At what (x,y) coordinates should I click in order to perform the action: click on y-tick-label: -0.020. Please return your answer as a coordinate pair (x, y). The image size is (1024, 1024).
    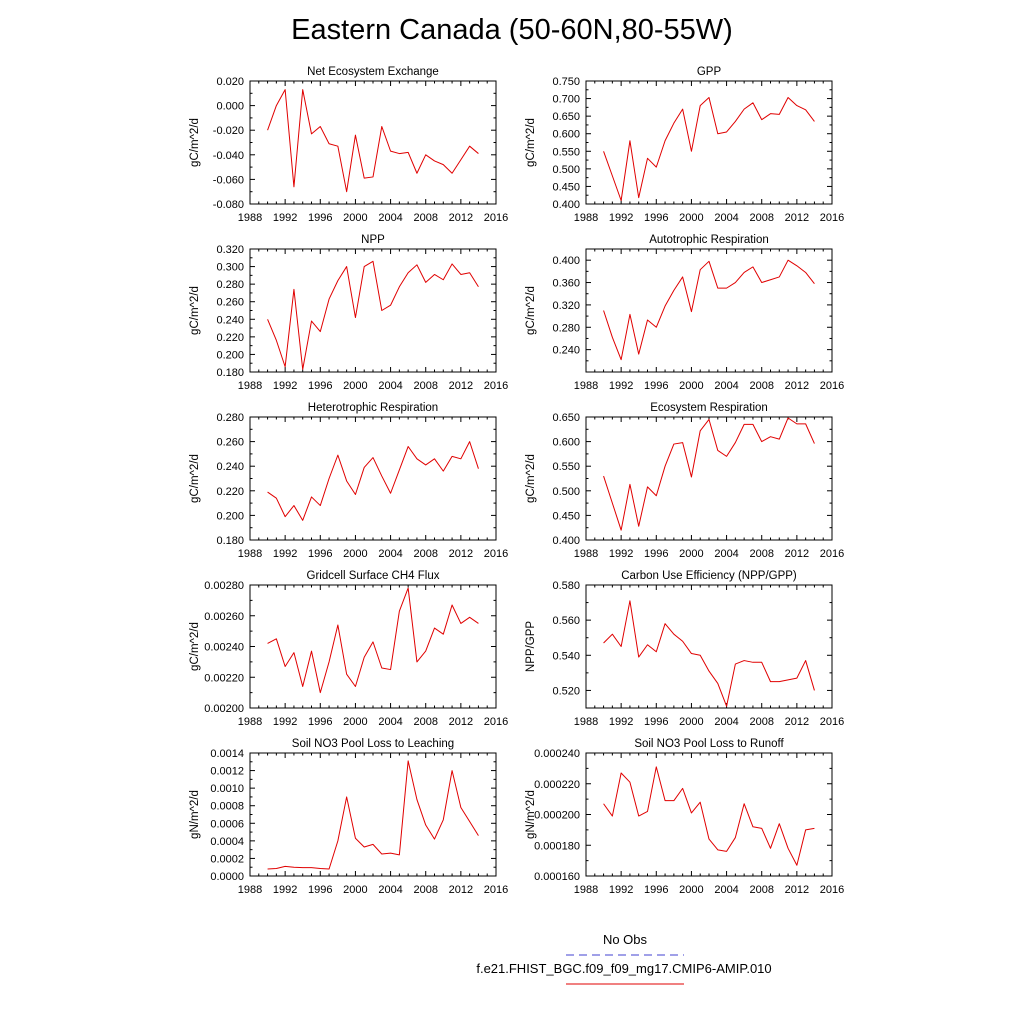
    Looking at the image, I should click on (228, 131).